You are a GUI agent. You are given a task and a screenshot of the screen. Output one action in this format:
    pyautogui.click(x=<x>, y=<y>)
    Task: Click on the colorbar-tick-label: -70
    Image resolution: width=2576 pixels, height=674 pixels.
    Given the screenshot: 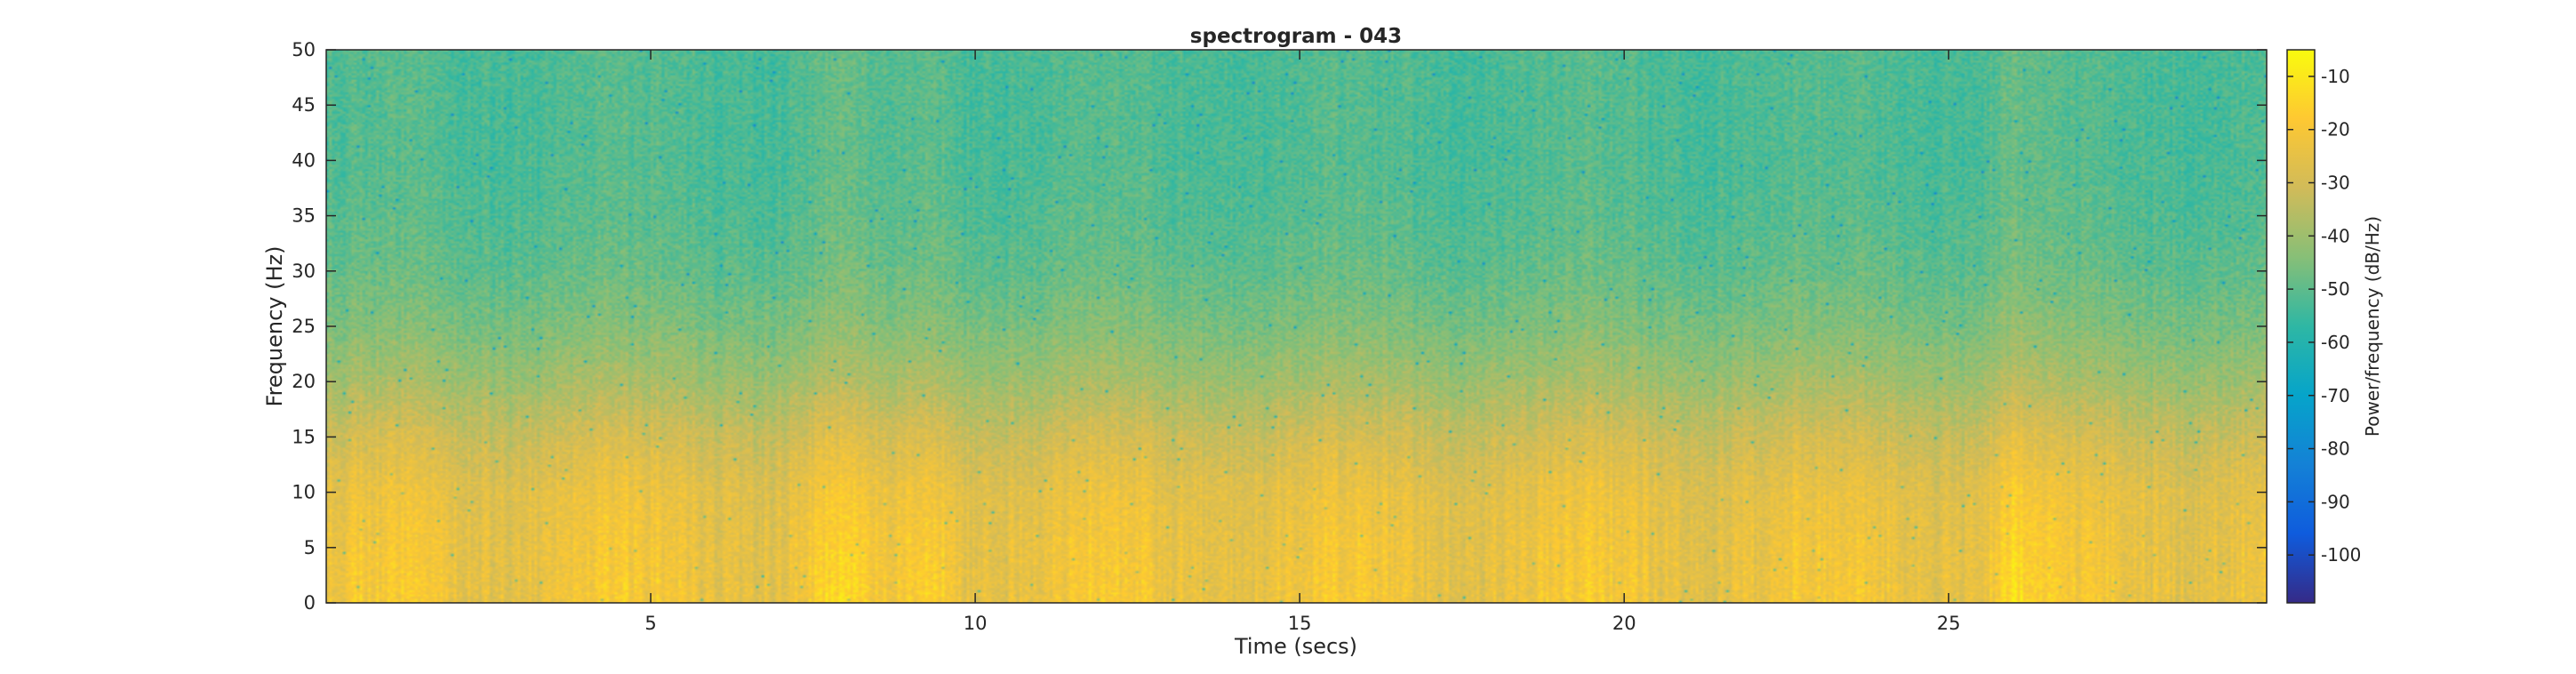 What is the action you would take?
    pyautogui.click(x=2335, y=396)
    